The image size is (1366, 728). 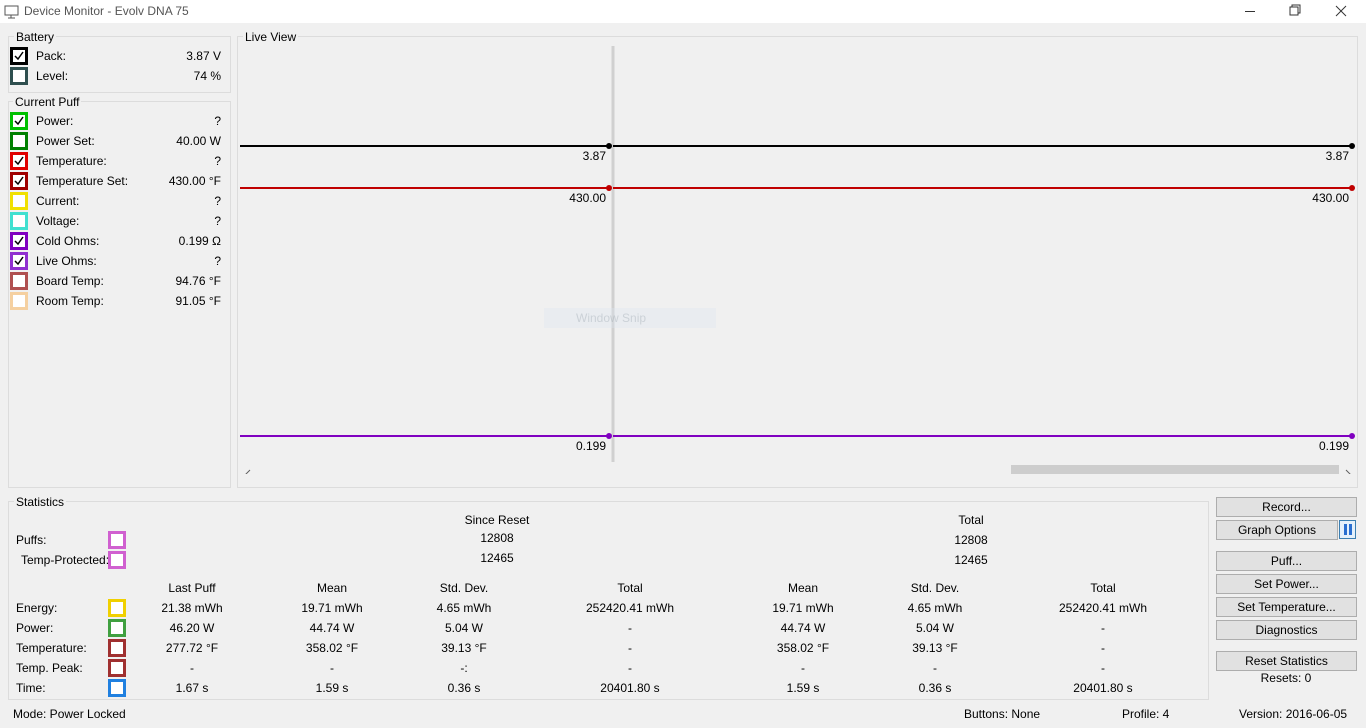 What do you see at coordinates (1347, 529) in the screenshot?
I see `pause-icon` at bounding box center [1347, 529].